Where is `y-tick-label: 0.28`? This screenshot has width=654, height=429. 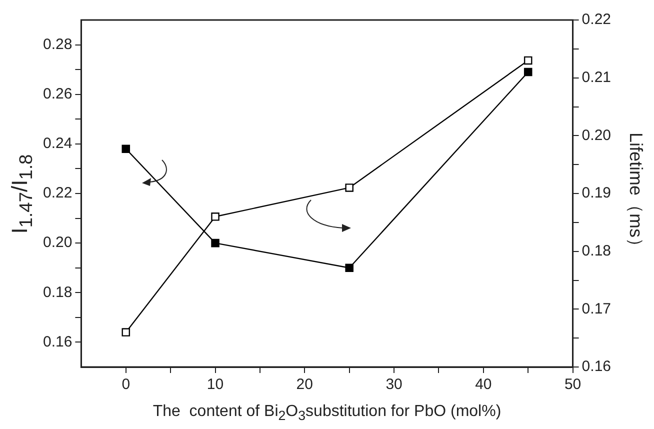 y-tick-label: 0.28 is located at coordinates (57, 44).